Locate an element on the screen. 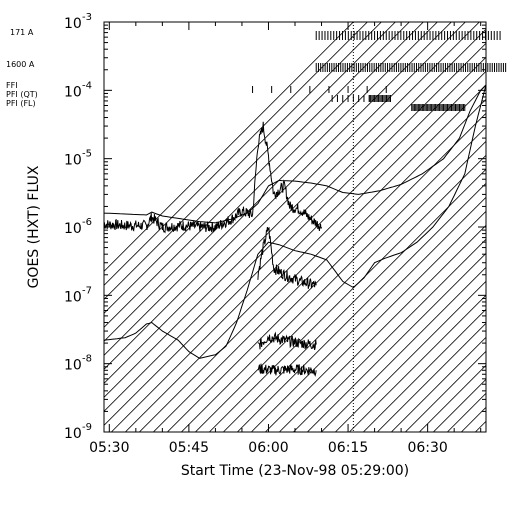  coverage-row-label: 171 A is located at coordinates (22, 32).